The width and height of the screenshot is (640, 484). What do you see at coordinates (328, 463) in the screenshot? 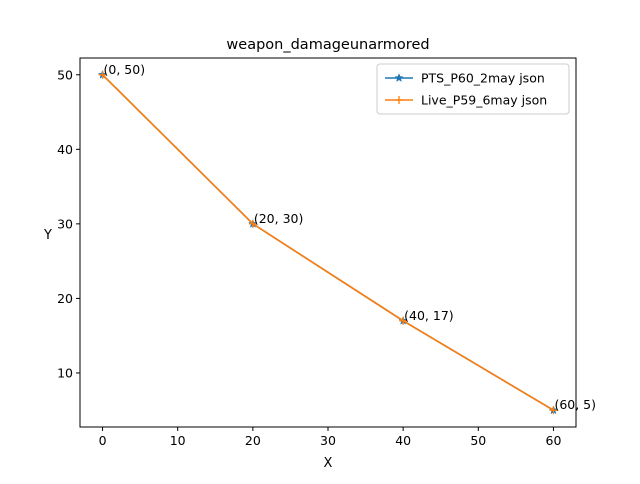
I see `x-axis-label: X` at bounding box center [328, 463].